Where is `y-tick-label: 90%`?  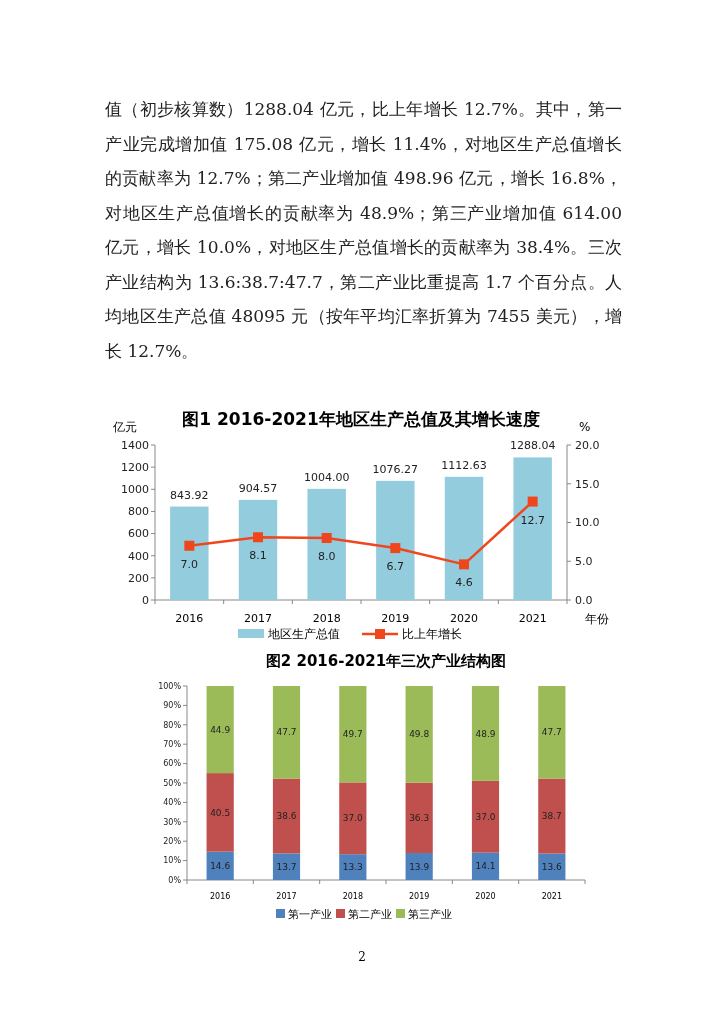 y-tick-label: 90% is located at coordinates (172, 706).